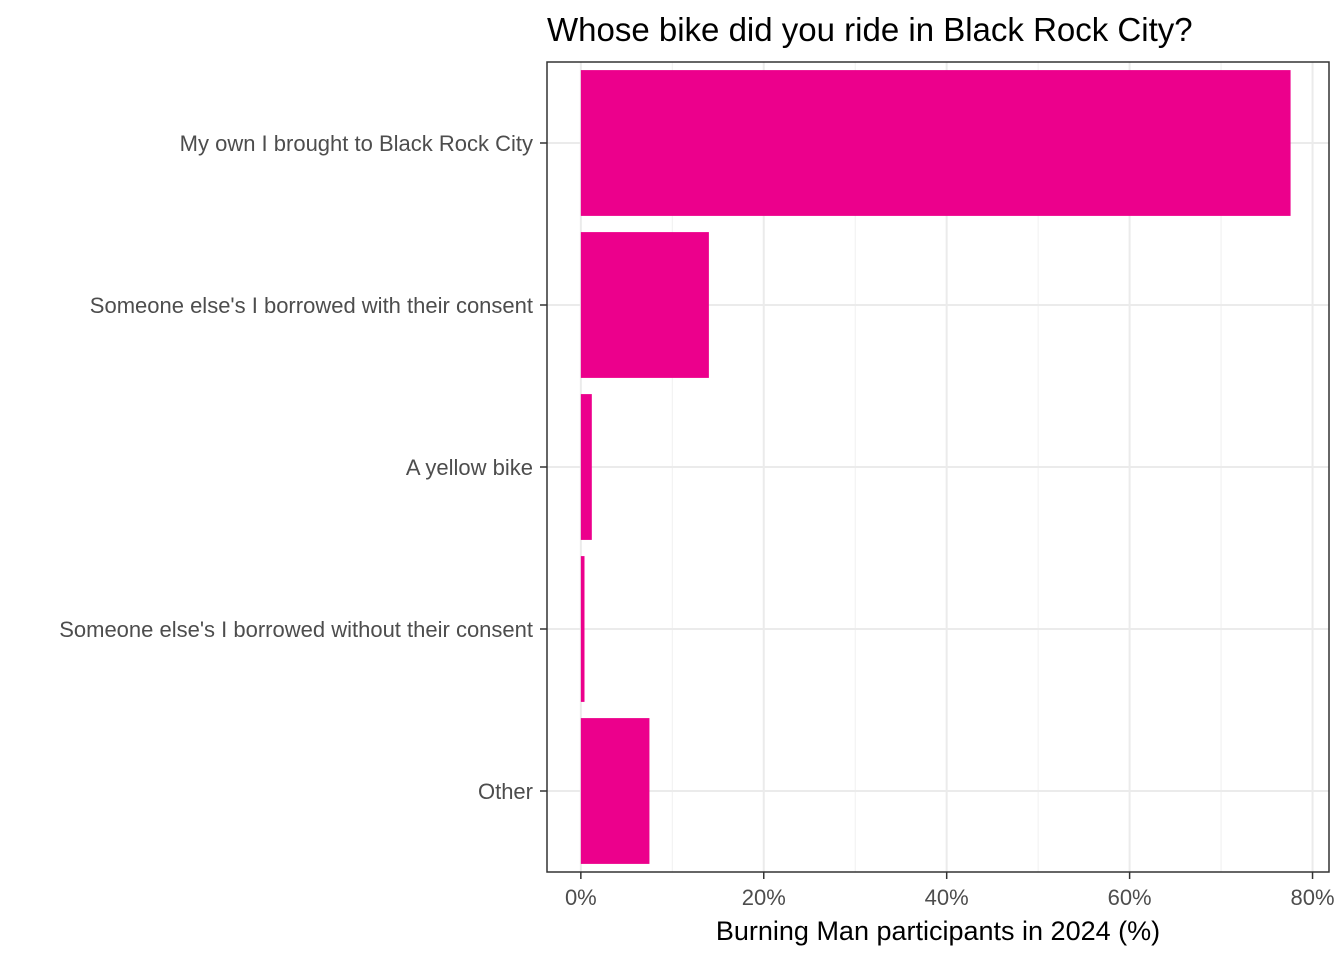 The height and width of the screenshot is (965, 1344). Describe the element at coordinates (581, 897) in the screenshot. I see `x-tick-label: 0%` at that location.